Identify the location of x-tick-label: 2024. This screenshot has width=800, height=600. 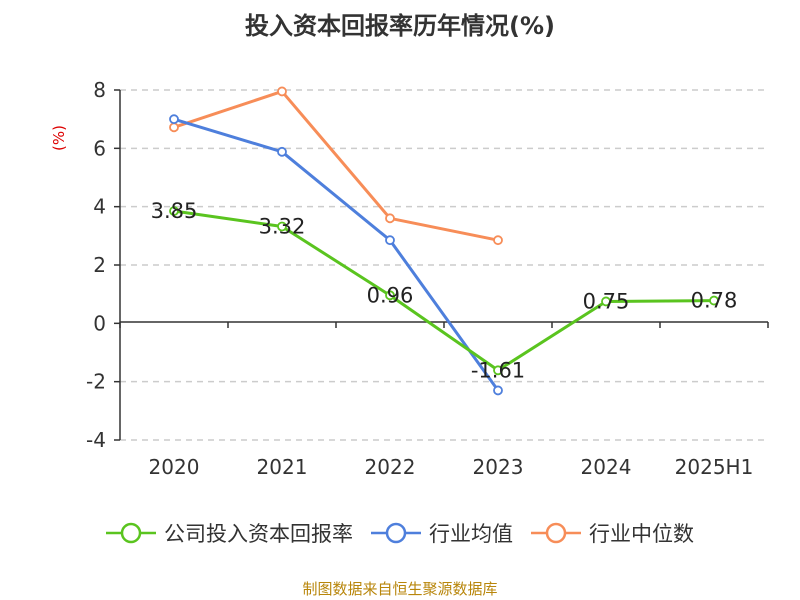
(606, 467).